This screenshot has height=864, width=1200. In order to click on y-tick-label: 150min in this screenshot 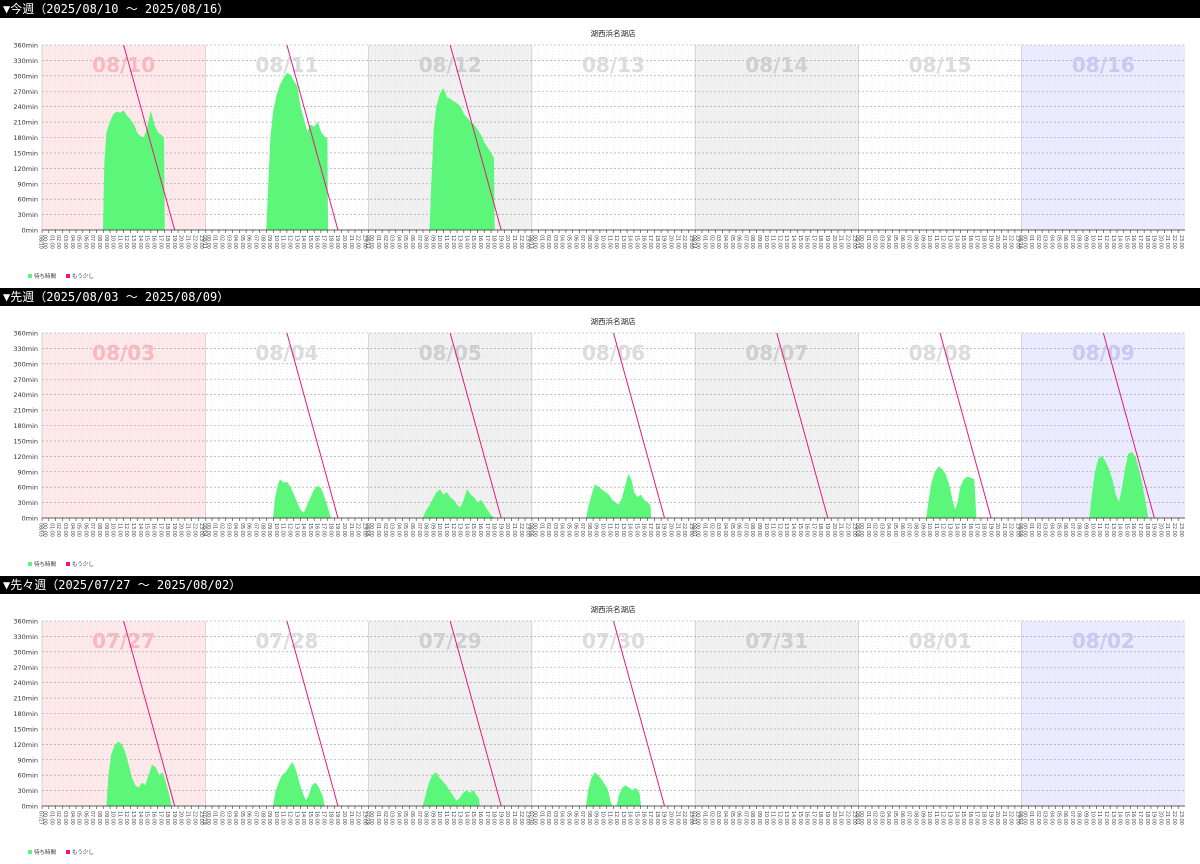, I will do `click(25, 153)`.